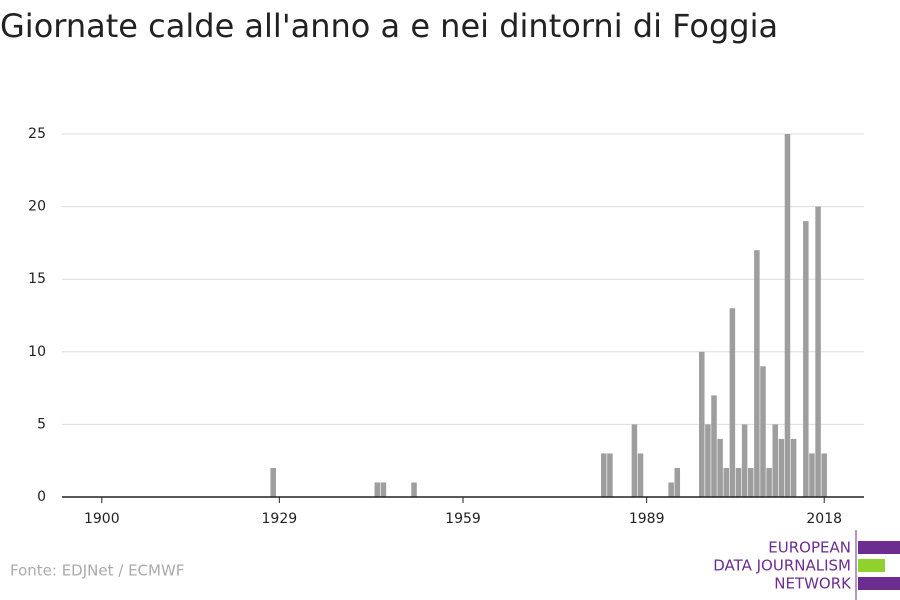 The height and width of the screenshot is (600, 900). I want to click on x-tick-label: 2018, so click(824, 519).